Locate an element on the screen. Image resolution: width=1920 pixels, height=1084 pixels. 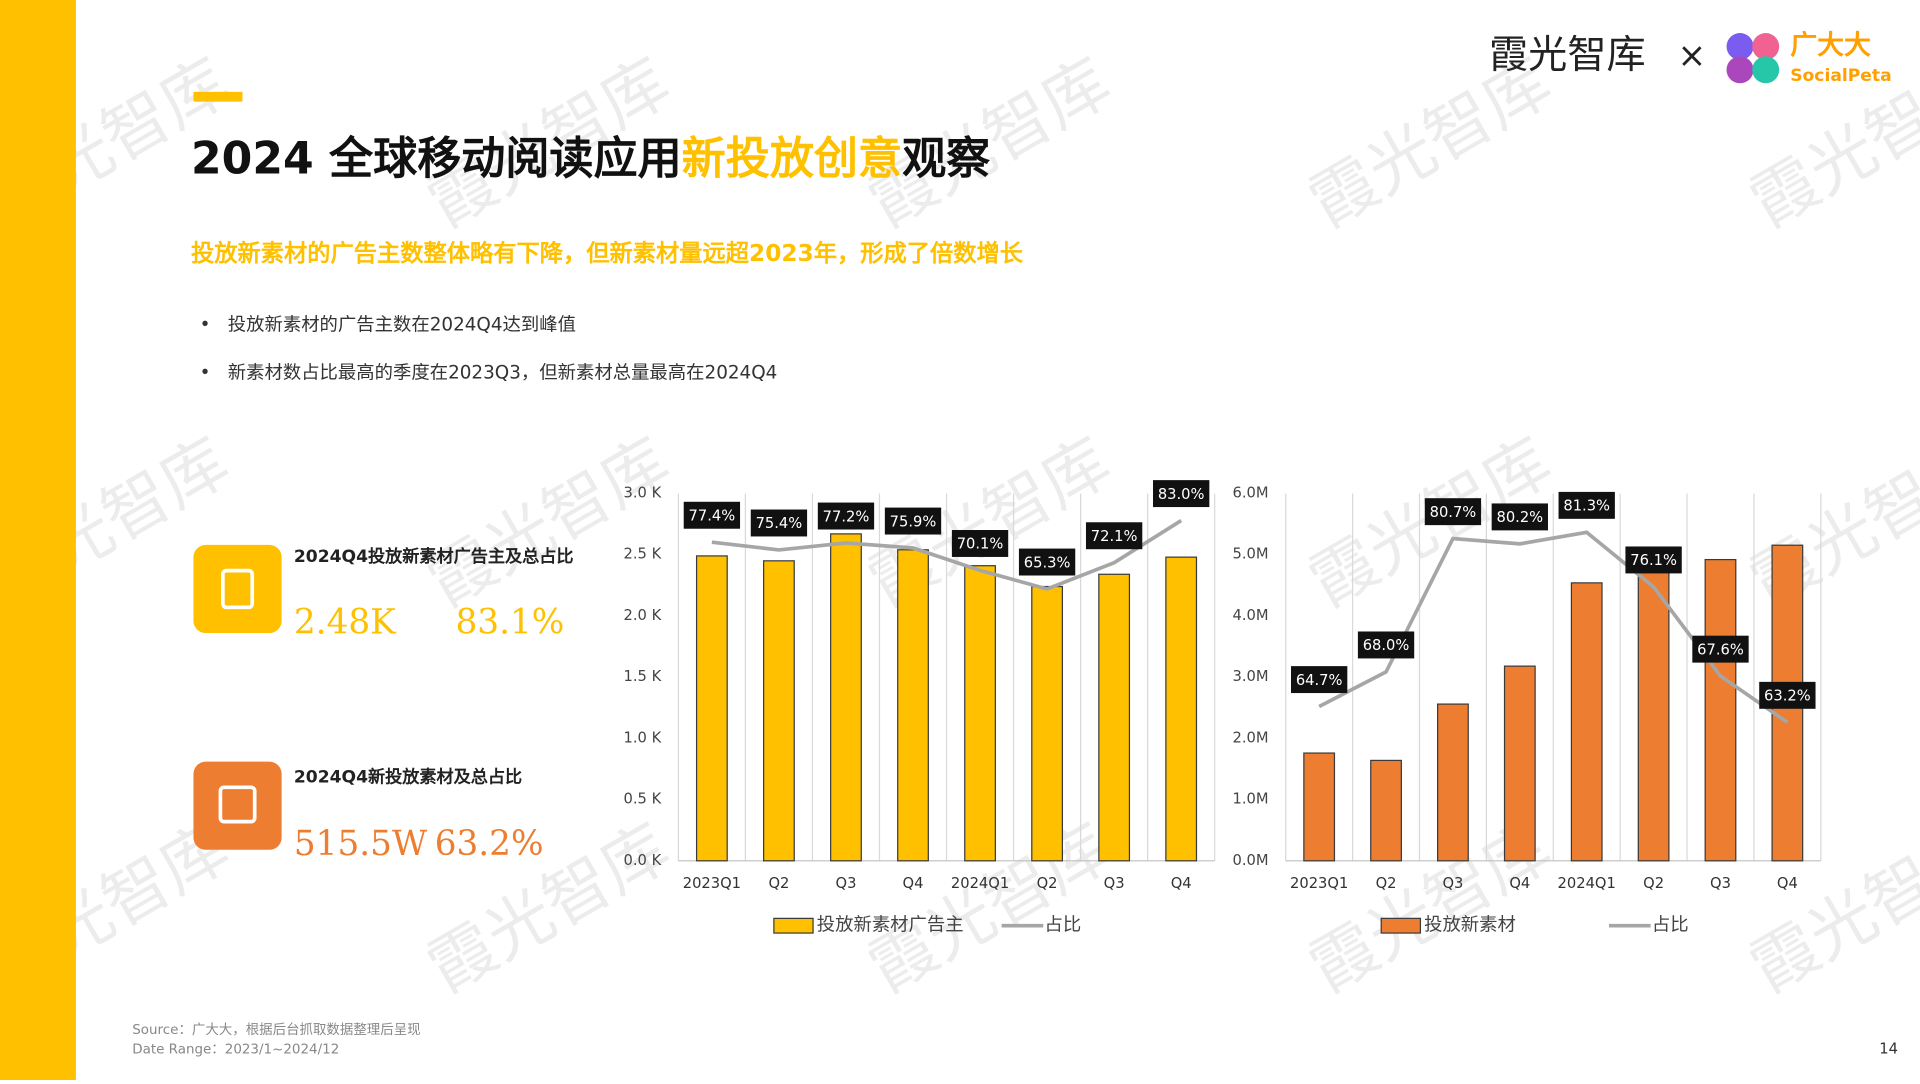
title: 2024 全球移动阅读应用新投放创意观察 is located at coordinates (591, 159).